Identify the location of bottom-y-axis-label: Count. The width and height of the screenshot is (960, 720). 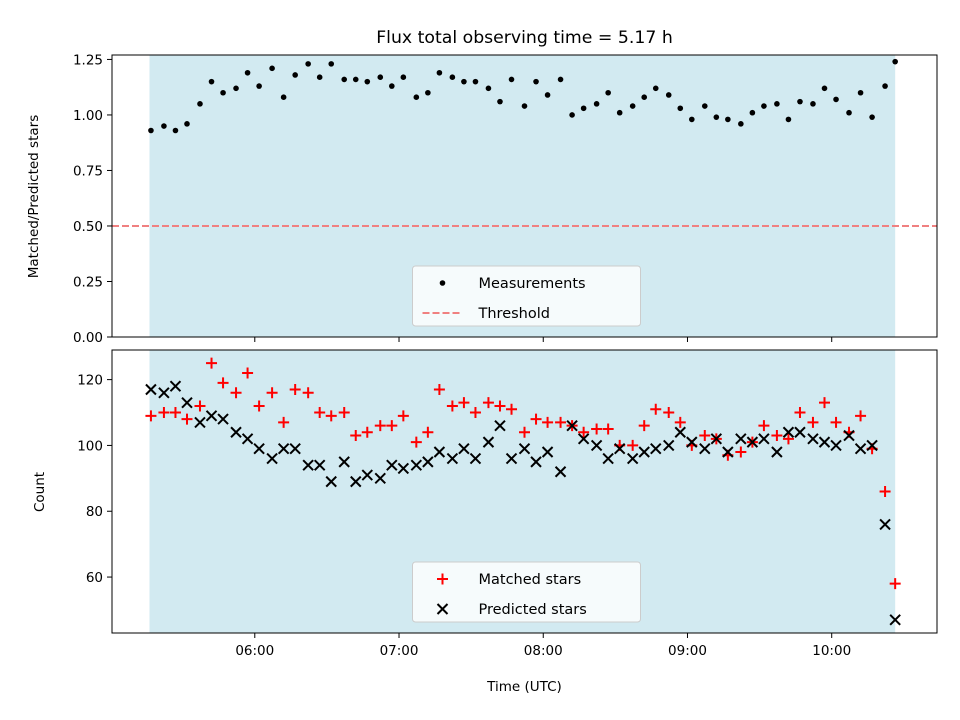
(40, 492).